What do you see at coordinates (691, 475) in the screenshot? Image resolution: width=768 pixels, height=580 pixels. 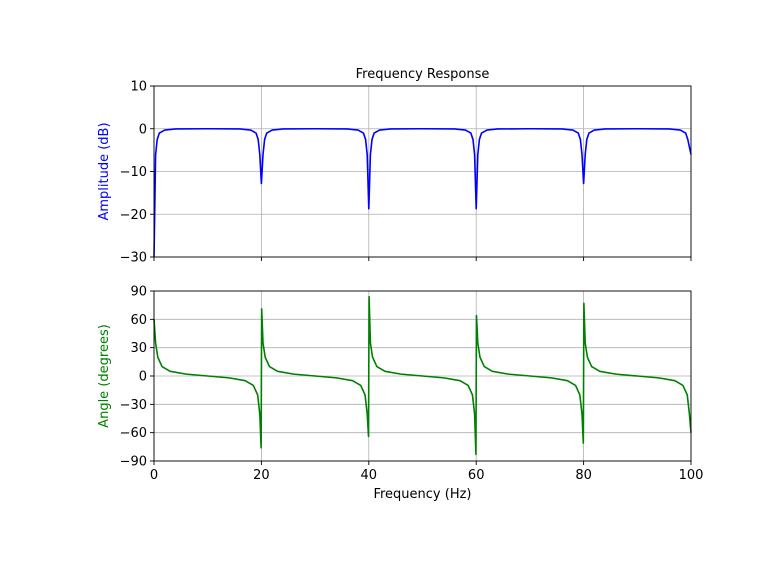 I see `axes2-x-tick-label: 100` at bounding box center [691, 475].